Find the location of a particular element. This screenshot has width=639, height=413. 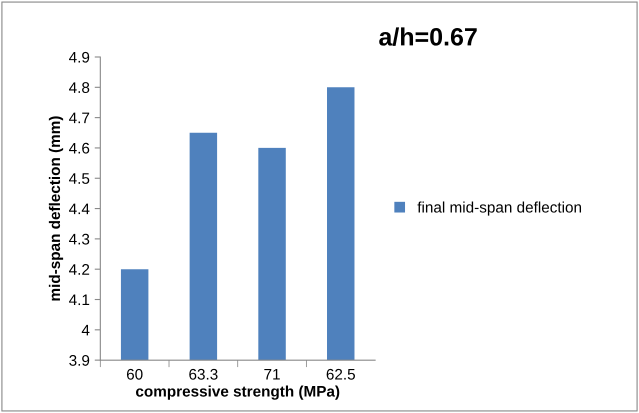

y-tick-label: 4.5 is located at coordinates (79, 178).